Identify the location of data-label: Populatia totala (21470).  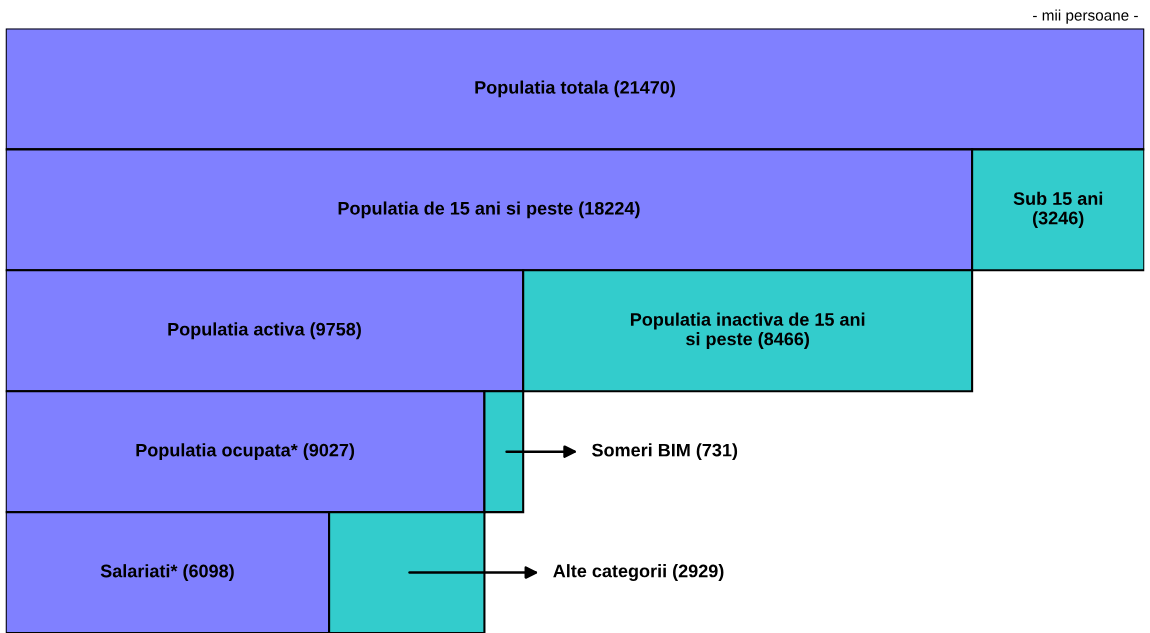
(575, 89).